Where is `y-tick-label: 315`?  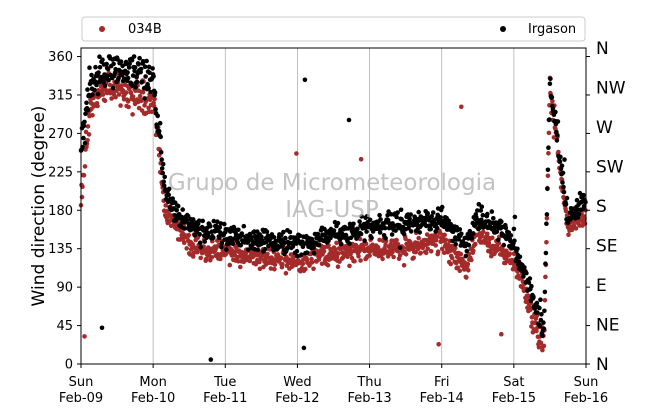 y-tick-label: 315 is located at coordinates (60, 95).